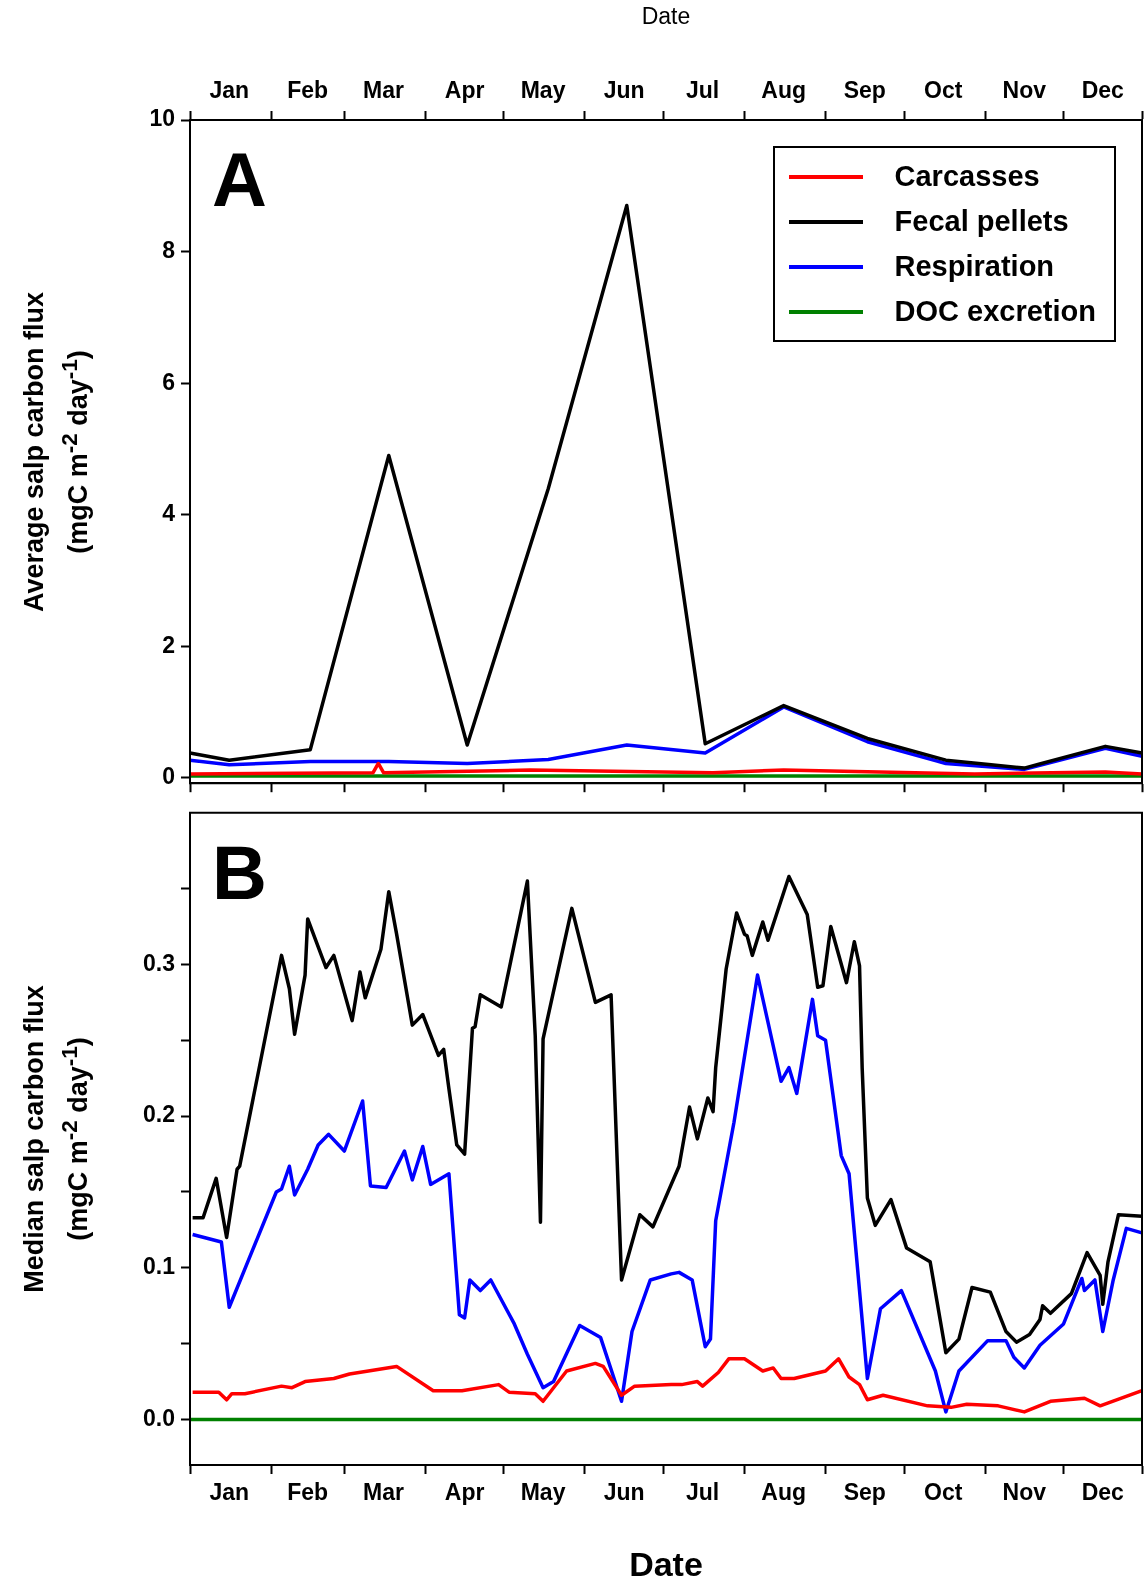 This screenshot has height=1595, width=1148. What do you see at coordinates (159, 1266) in the screenshot?
I see `y-tick-label: 0.1` at bounding box center [159, 1266].